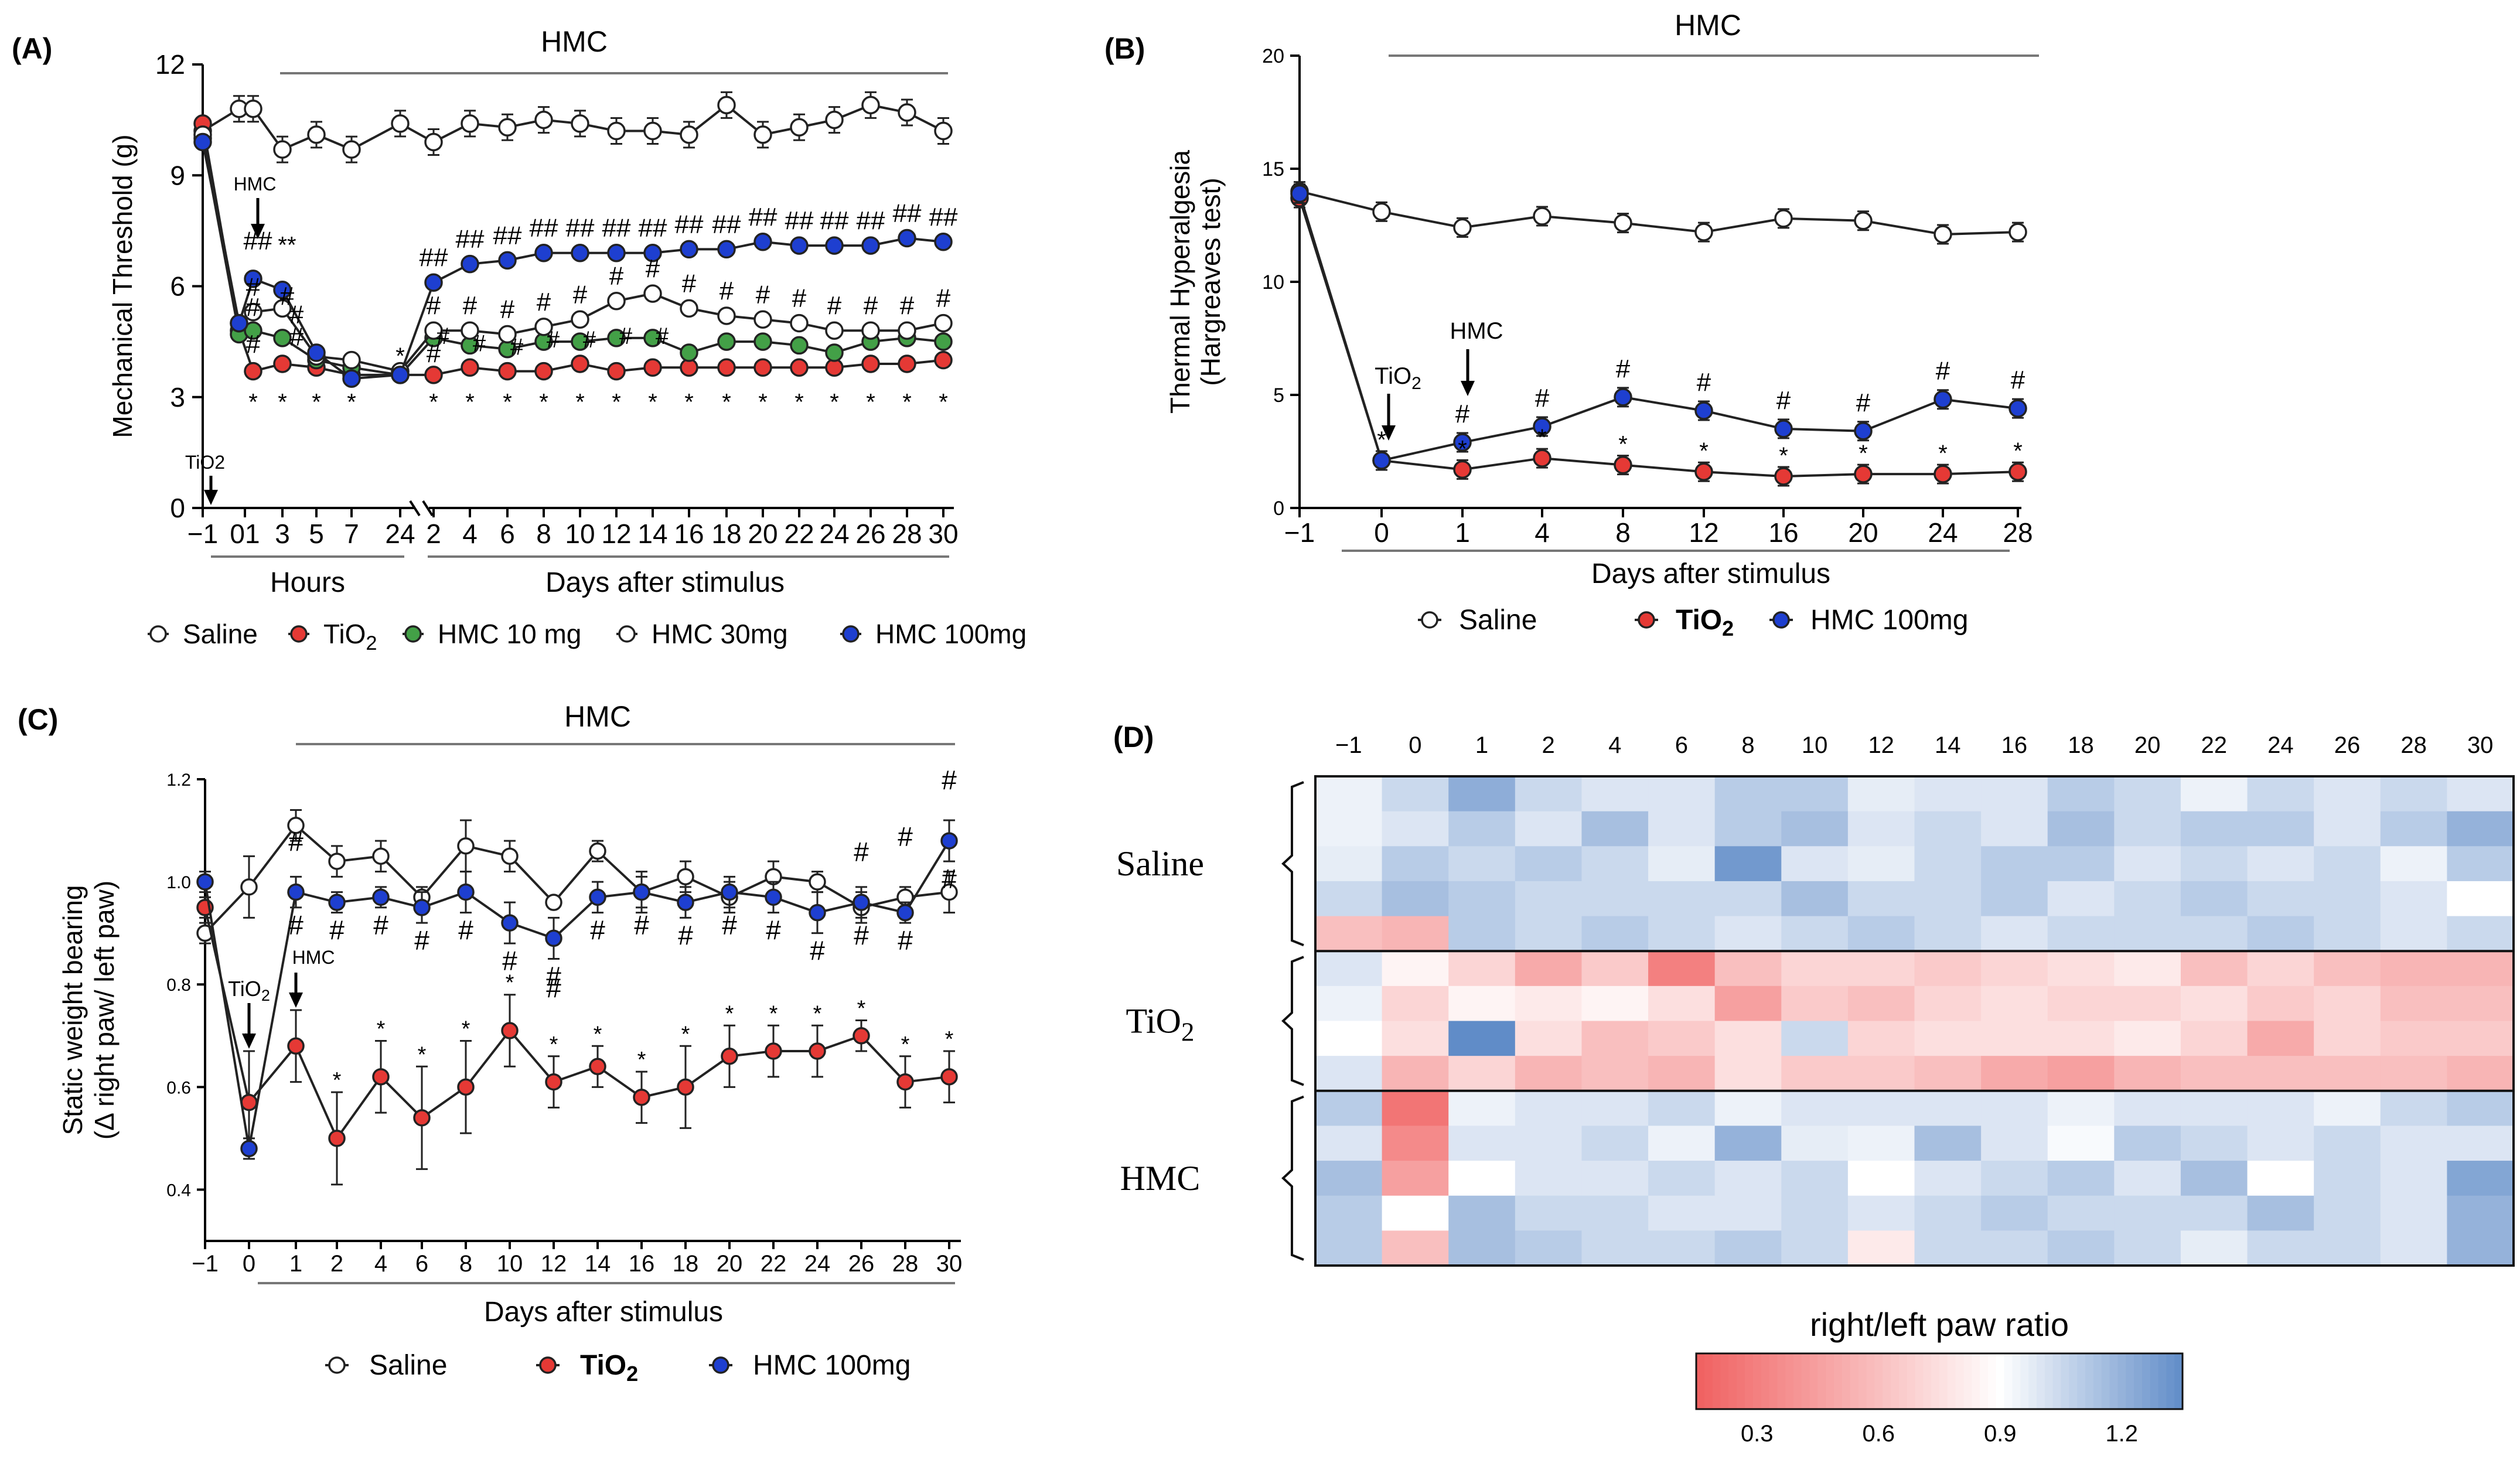  I want to click on tio2-arrow-label: TiO2, so click(205, 462).